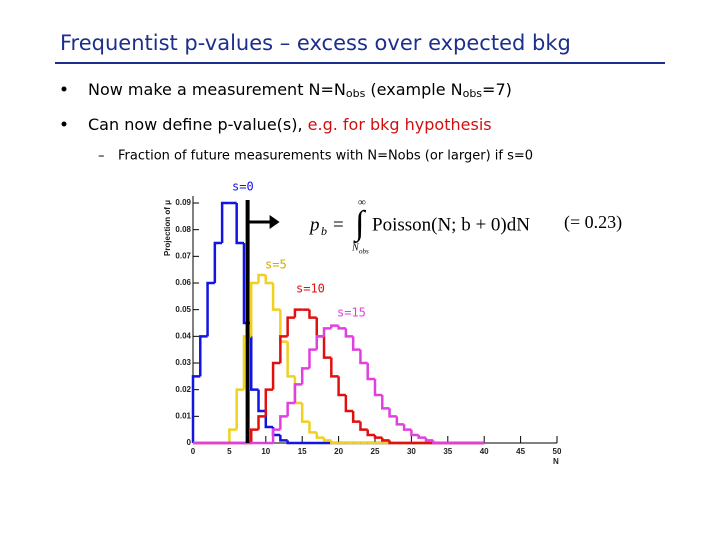  I want to click on formula-integral: ∫, so click(360, 224).